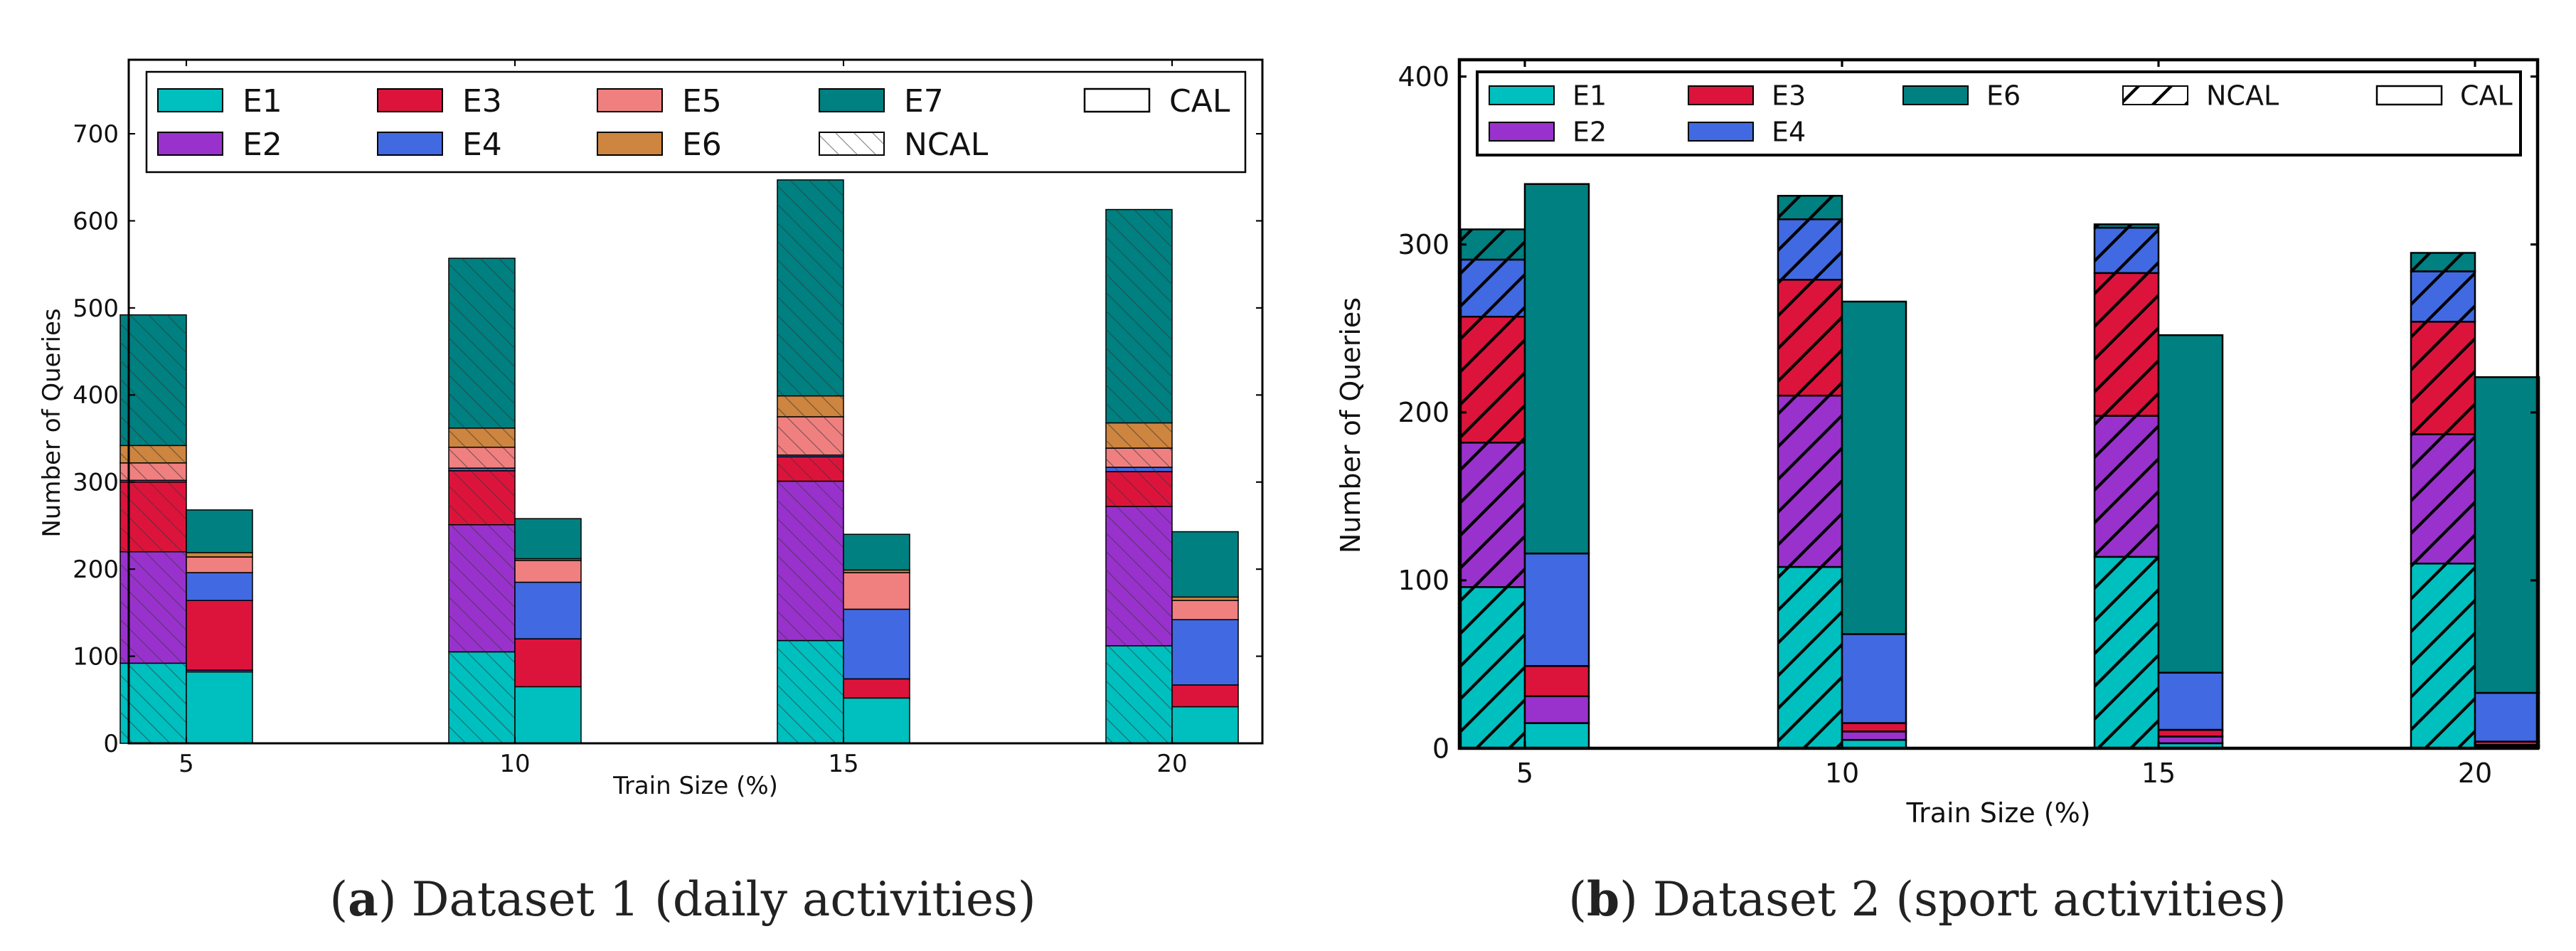 The width and height of the screenshot is (2576, 951). Describe the element at coordinates (190, 100) in the screenshot. I see `legend-swatch-e1` at that location.